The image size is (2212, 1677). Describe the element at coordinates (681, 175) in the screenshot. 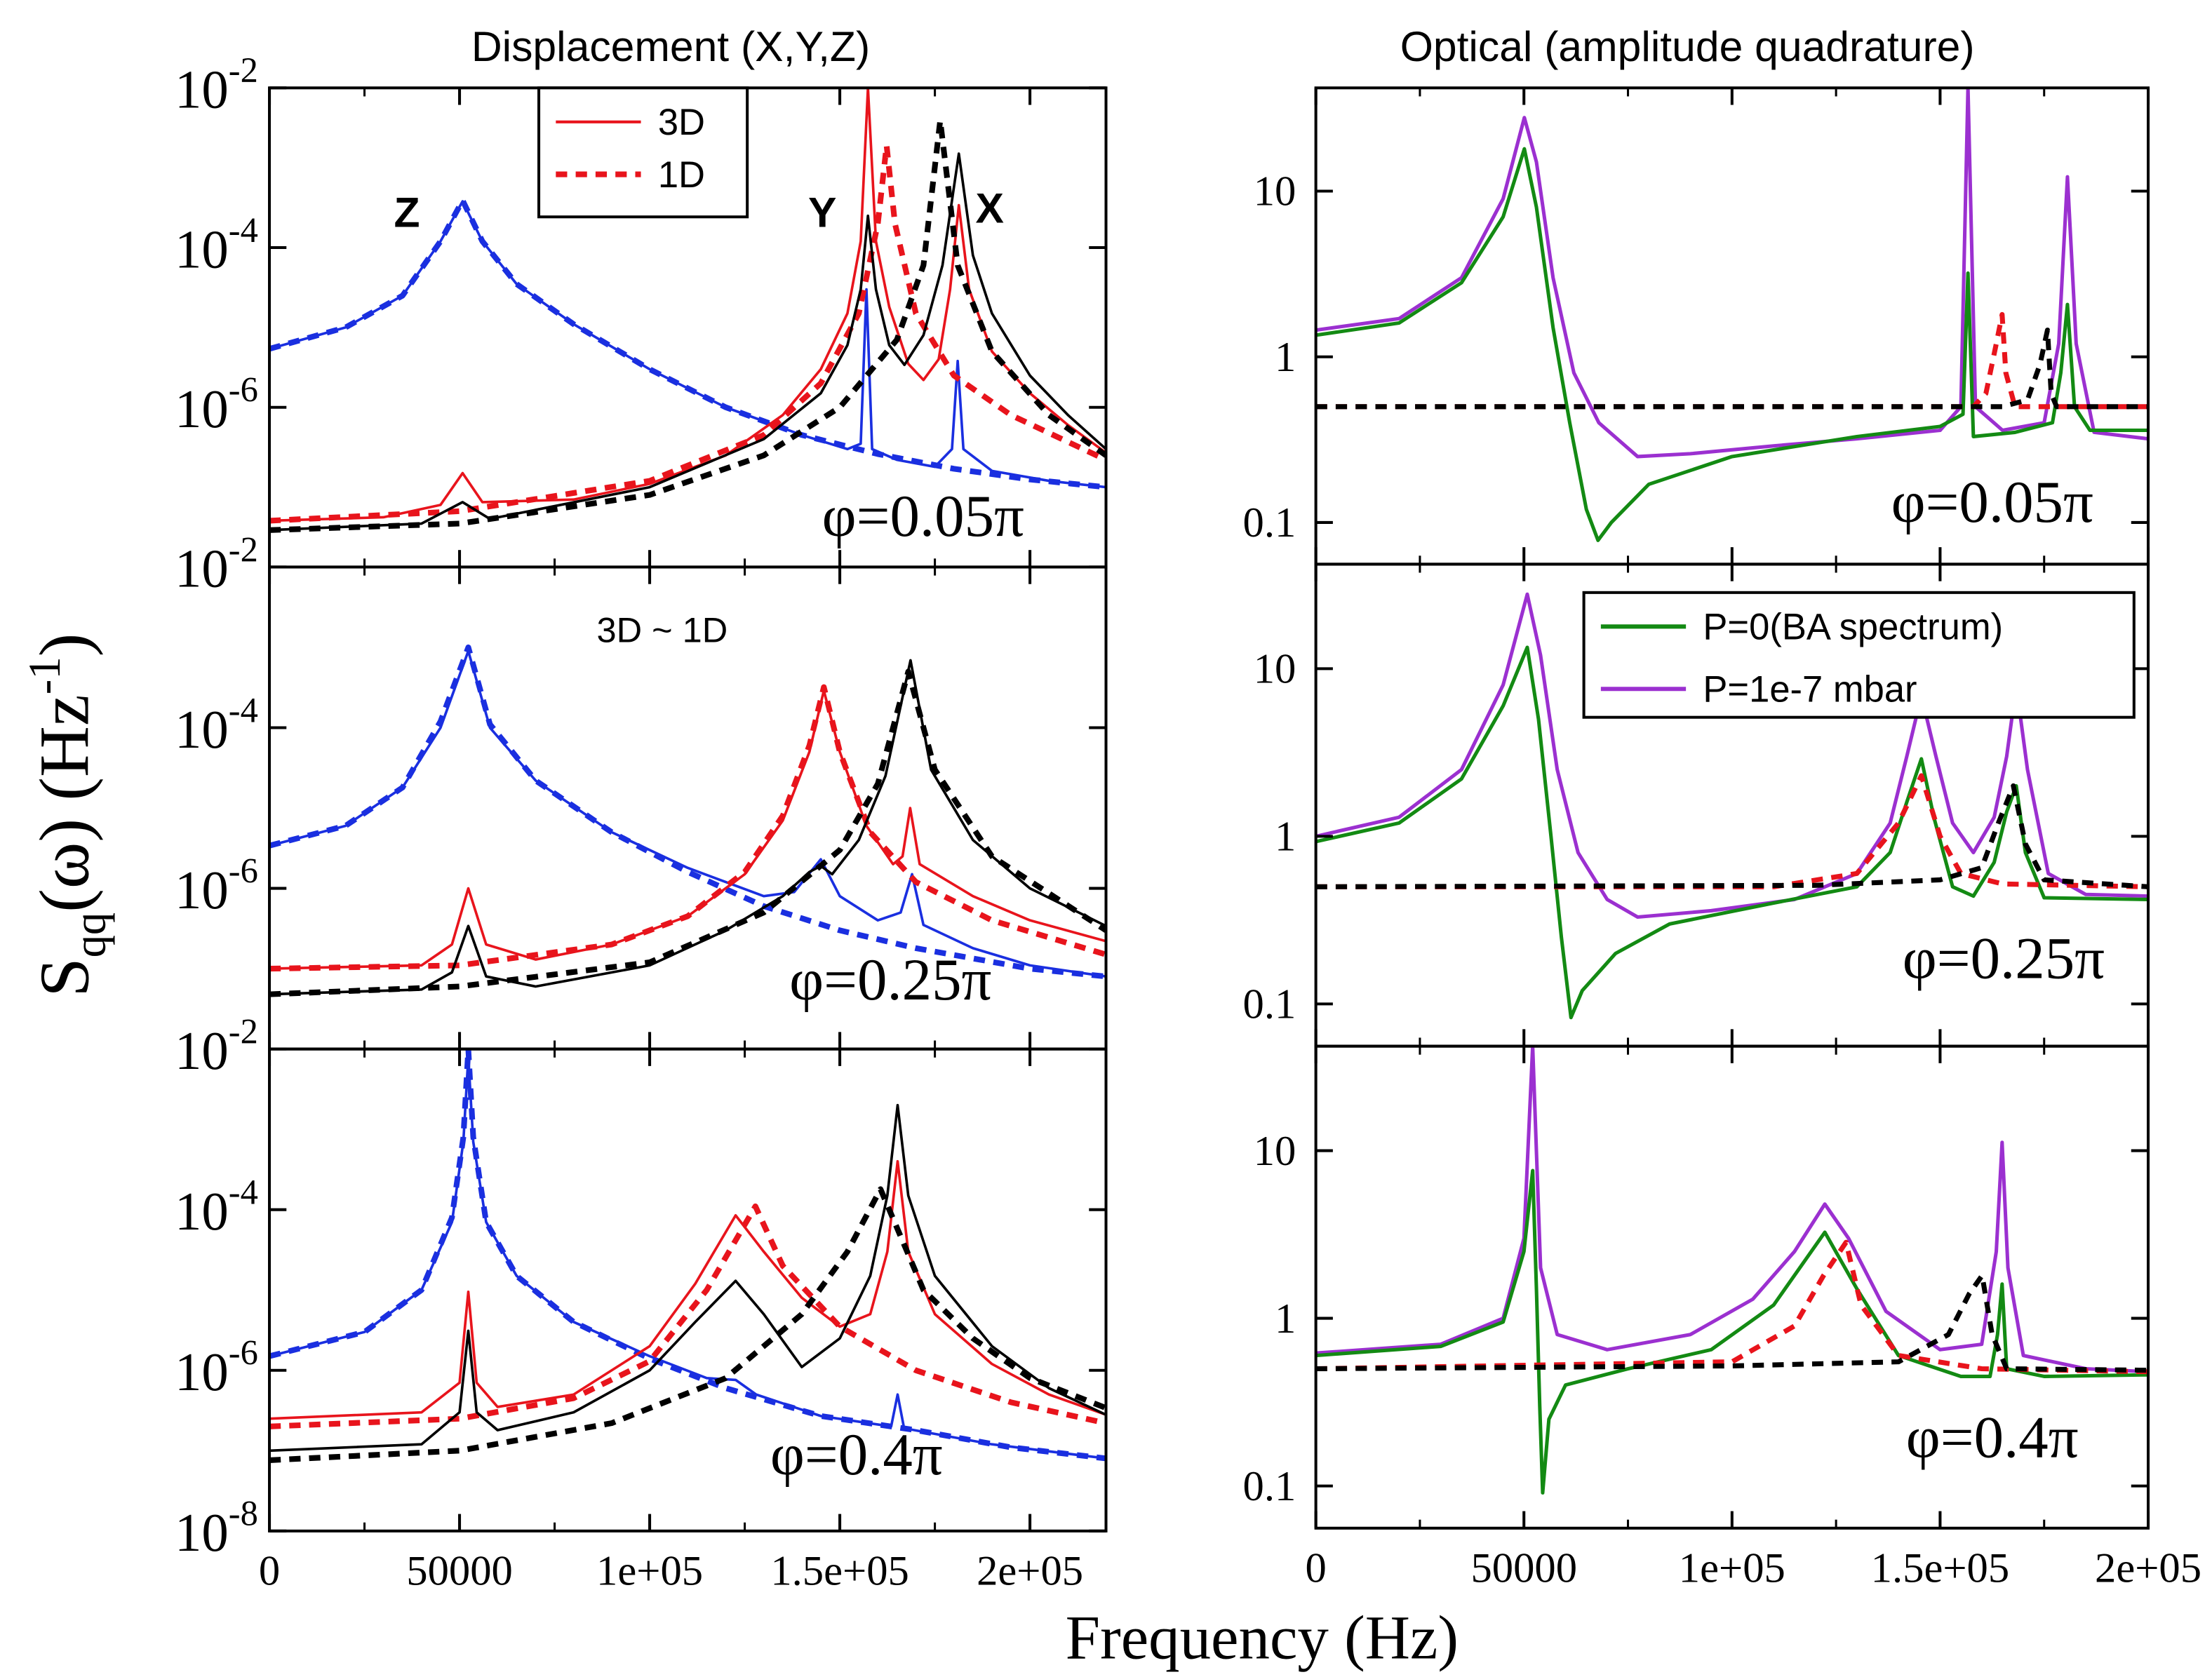

I see `legend-label: 1D` at that location.